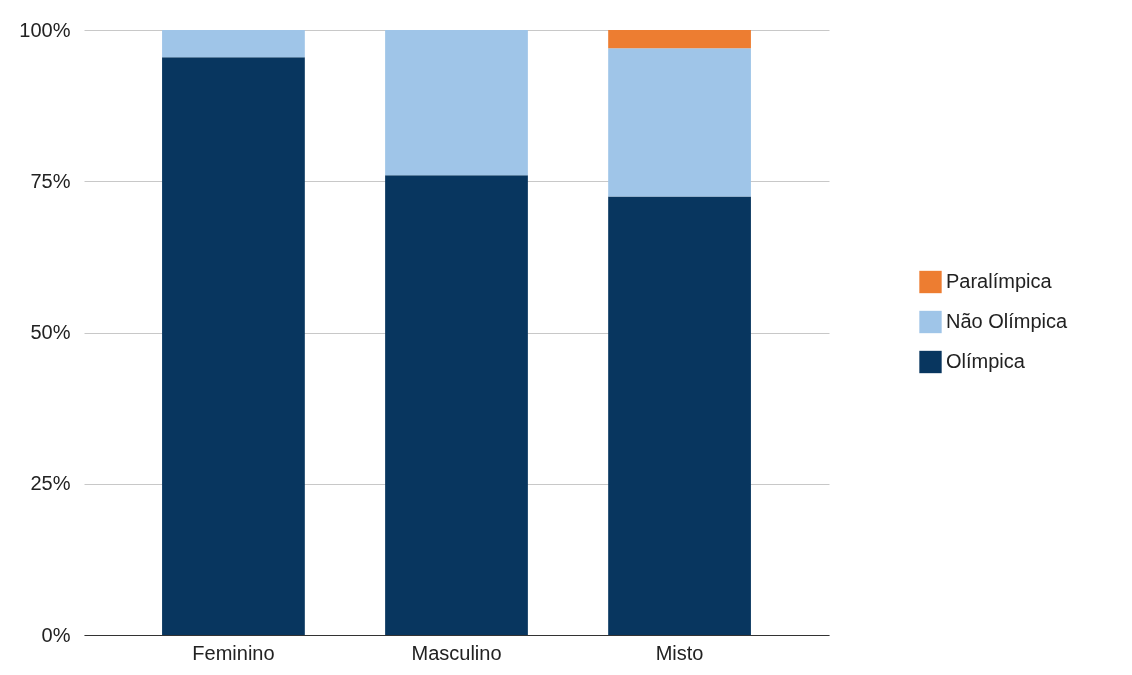 This screenshot has width=1132, height=675. I want to click on y-tick-label: 75%, so click(50, 180).